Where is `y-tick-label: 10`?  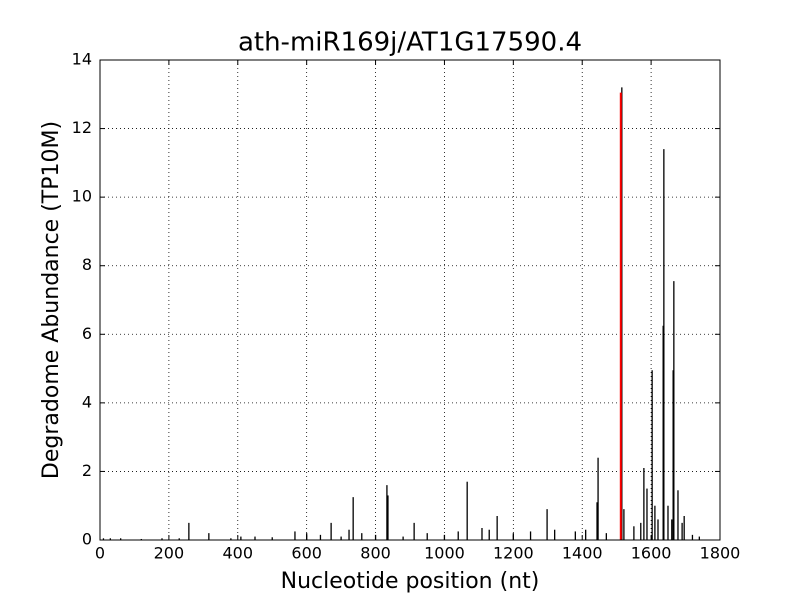 y-tick-label: 10 is located at coordinates (82, 196).